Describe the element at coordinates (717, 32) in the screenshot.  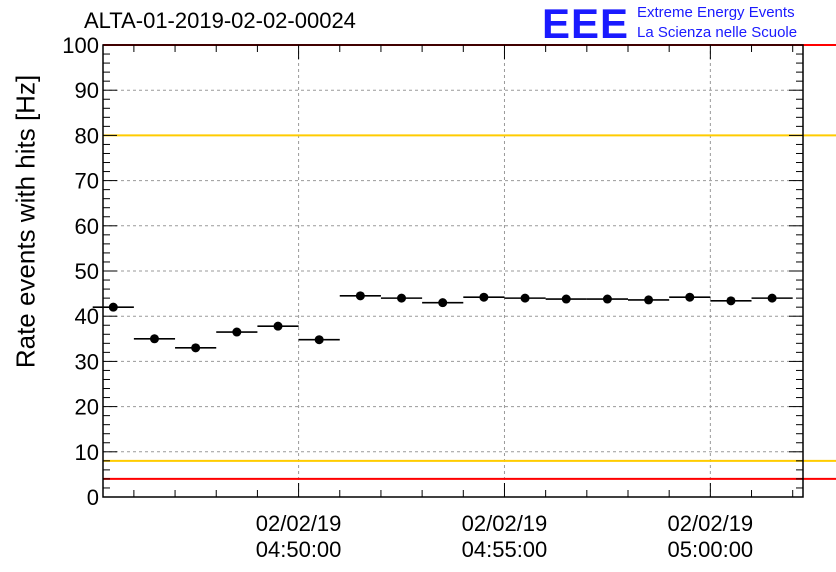
I see `logo-subtitle-line2: La Scienza nelle Scuole` at that location.